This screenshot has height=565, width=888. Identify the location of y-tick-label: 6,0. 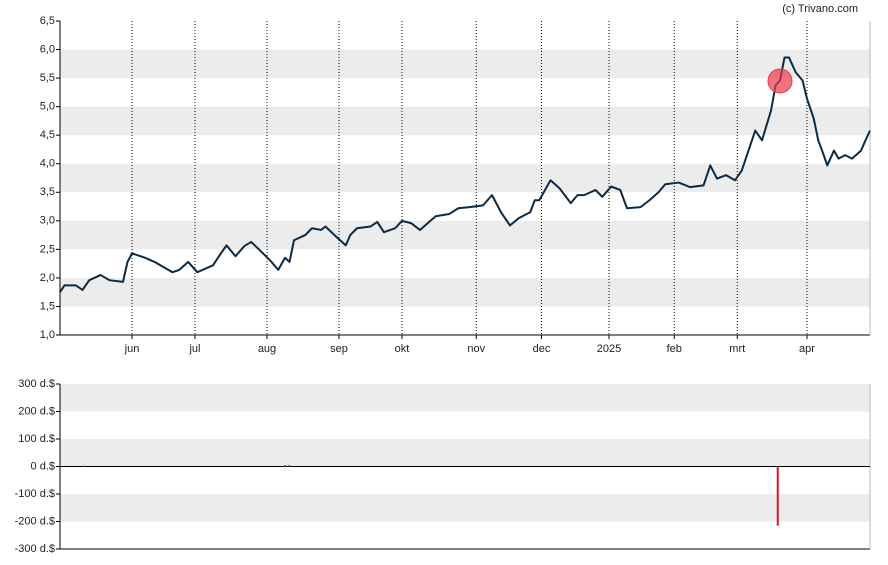
(47, 49).